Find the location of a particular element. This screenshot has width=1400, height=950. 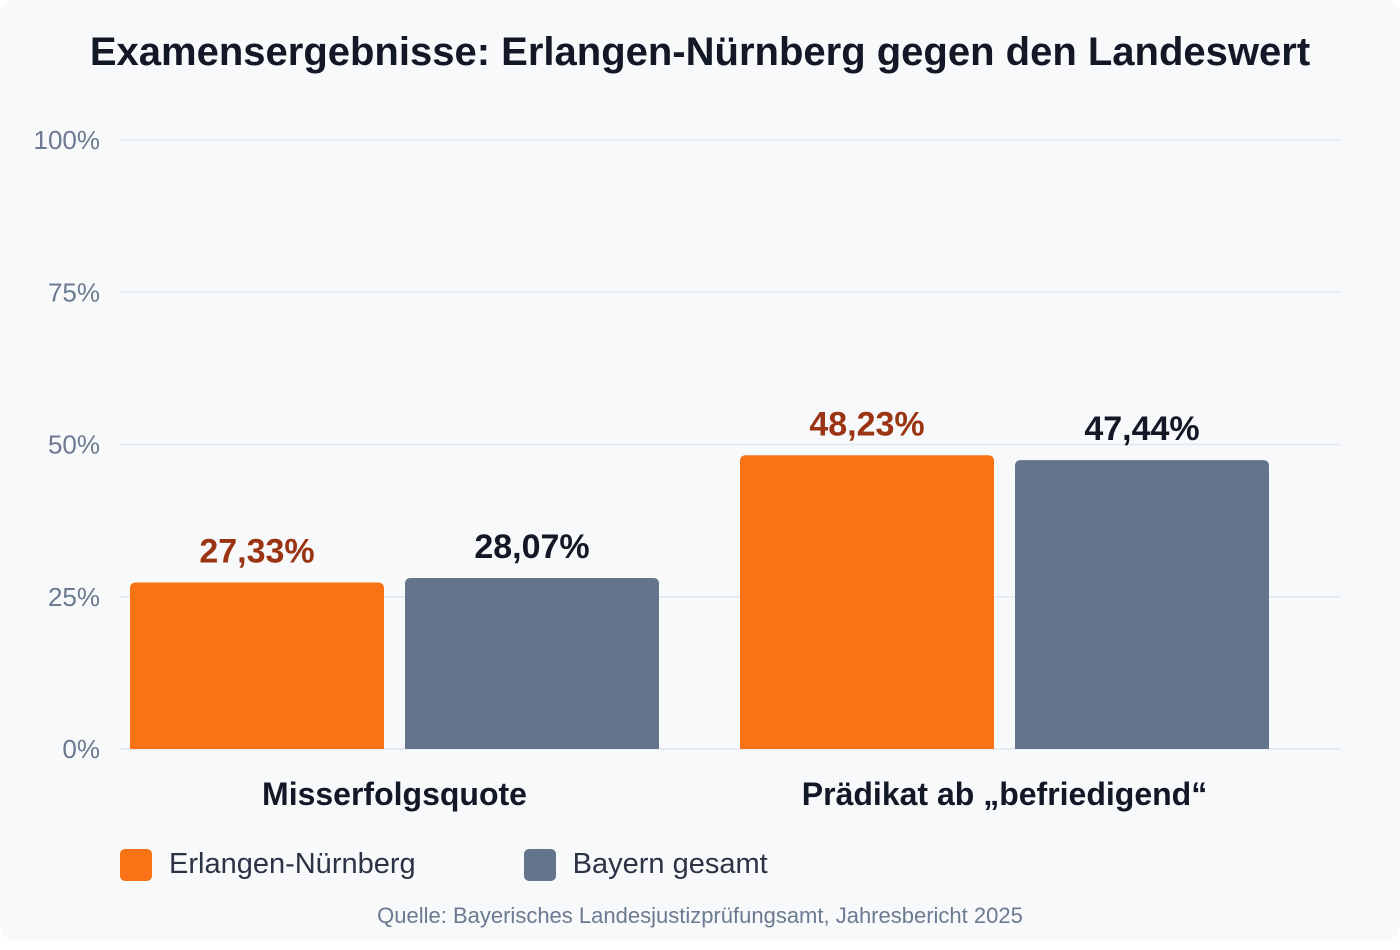

legend-label-bayern: Bayern gesamt is located at coordinates (670, 864).